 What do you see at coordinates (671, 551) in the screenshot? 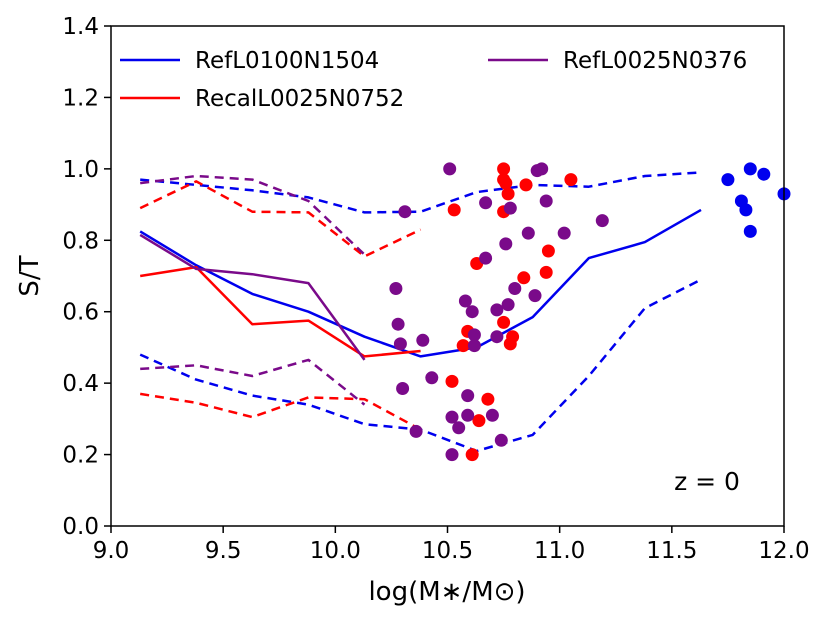
I see `x-tick-label-5: 11.5` at bounding box center [671, 551].